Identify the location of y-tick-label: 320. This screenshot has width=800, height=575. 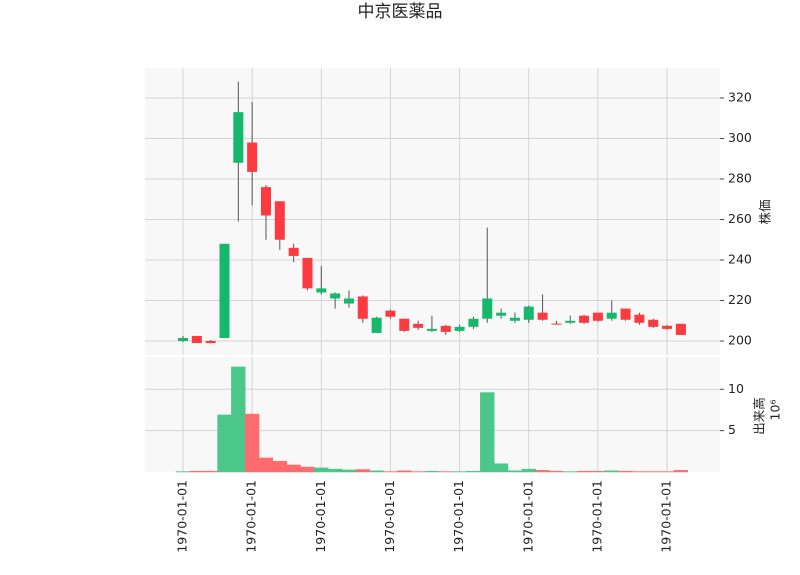
(740, 96).